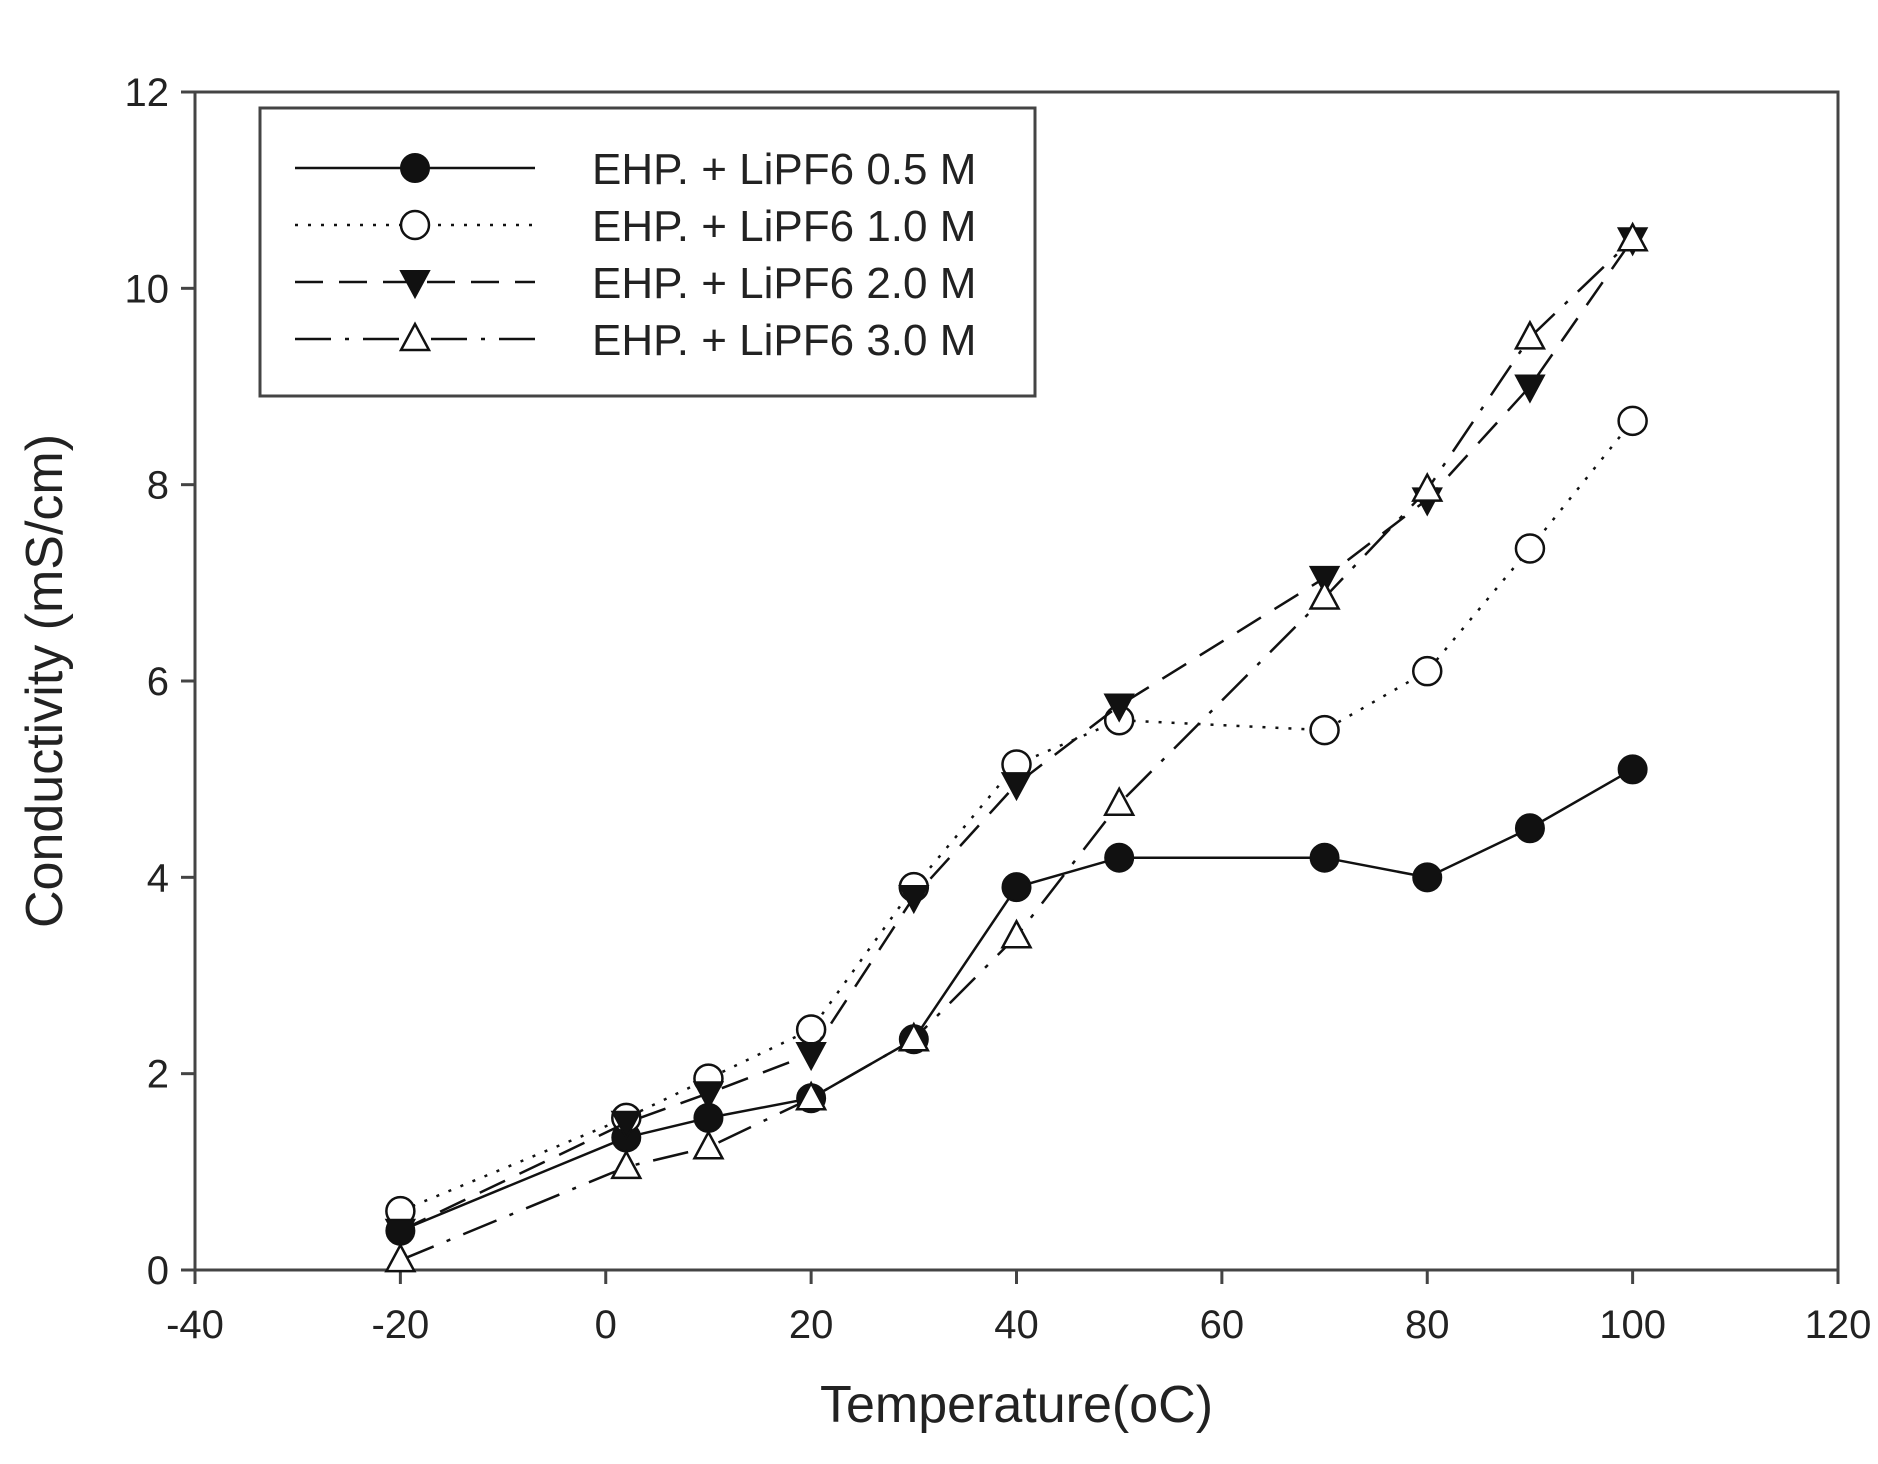  What do you see at coordinates (147, 93) in the screenshot?
I see `y-tick-label: 12` at bounding box center [147, 93].